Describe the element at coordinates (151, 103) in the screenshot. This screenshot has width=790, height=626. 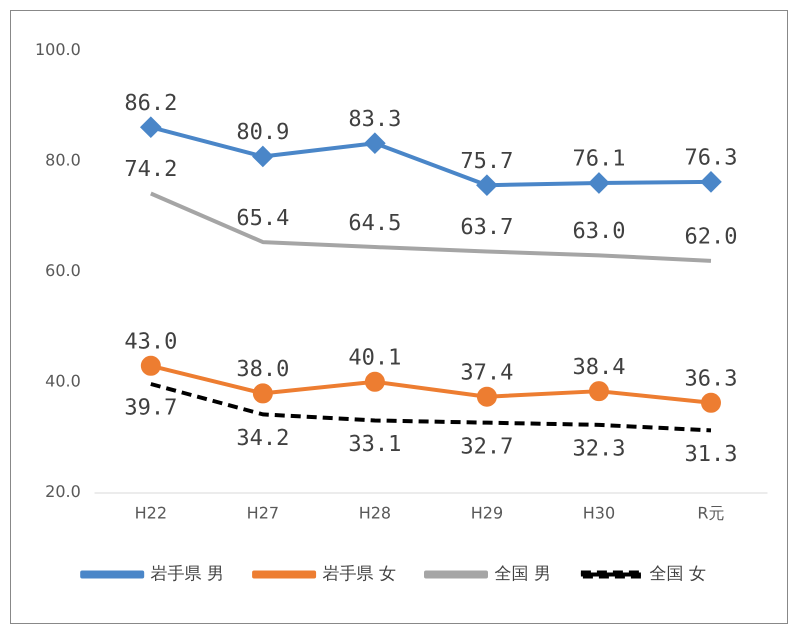
I see `data-label: 86.2` at that location.